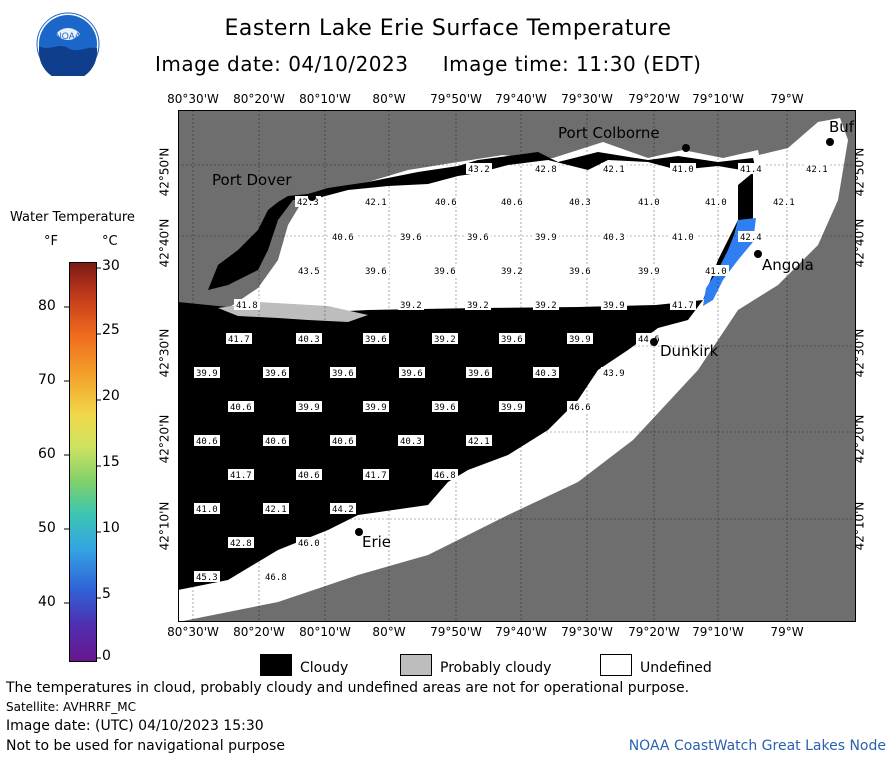 The image size is (896, 763). Describe the element at coordinates (649, 339) in the screenshot. I see `temperature-label: 44.6` at that location.